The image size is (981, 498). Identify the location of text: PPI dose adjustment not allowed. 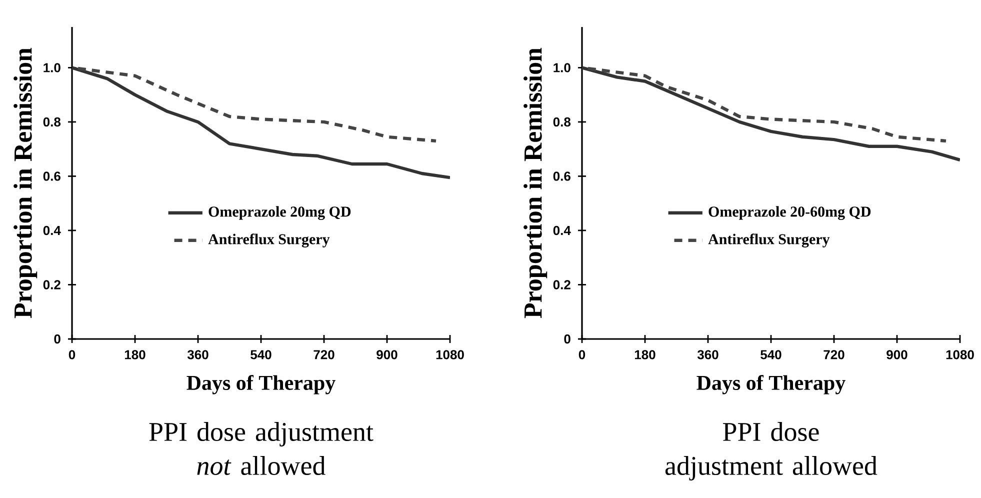
(261, 449).